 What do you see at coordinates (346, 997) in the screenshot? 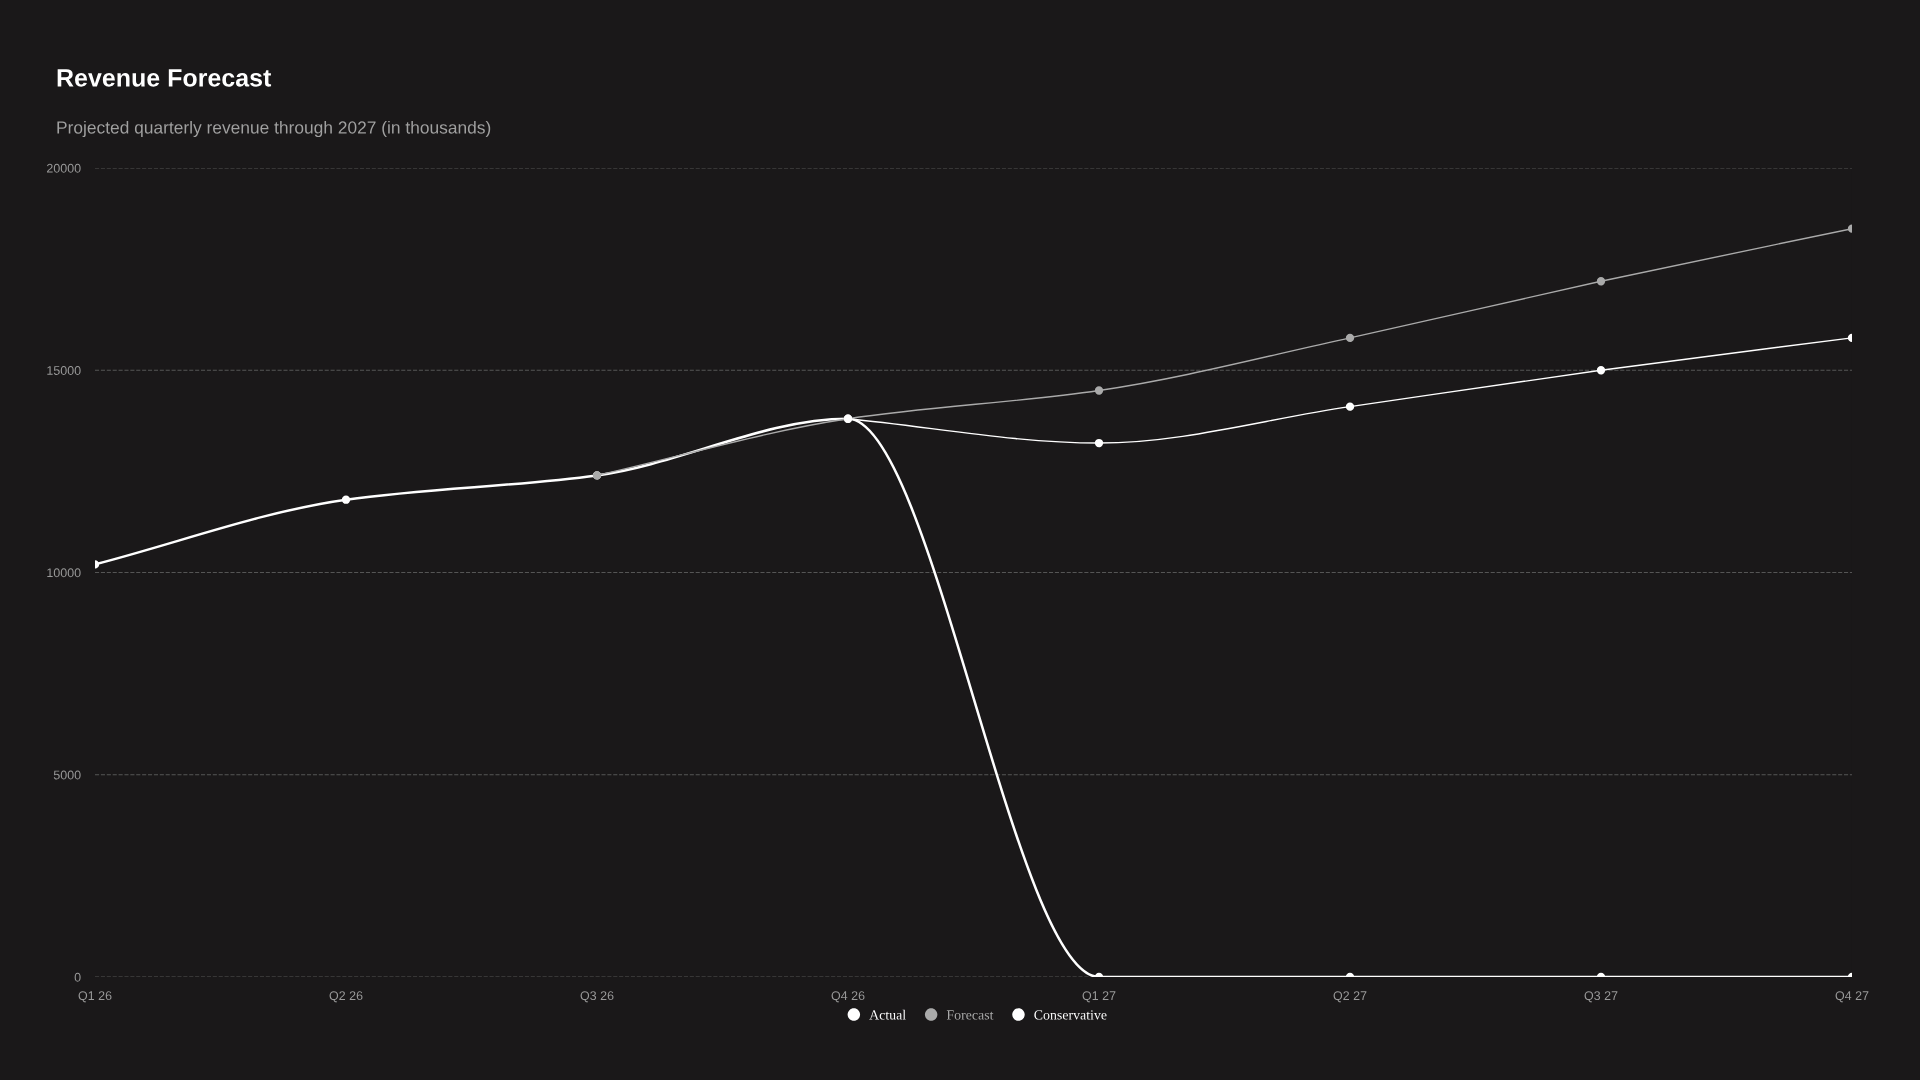
I see `x-tick-label: Q2 26` at bounding box center [346, 997].